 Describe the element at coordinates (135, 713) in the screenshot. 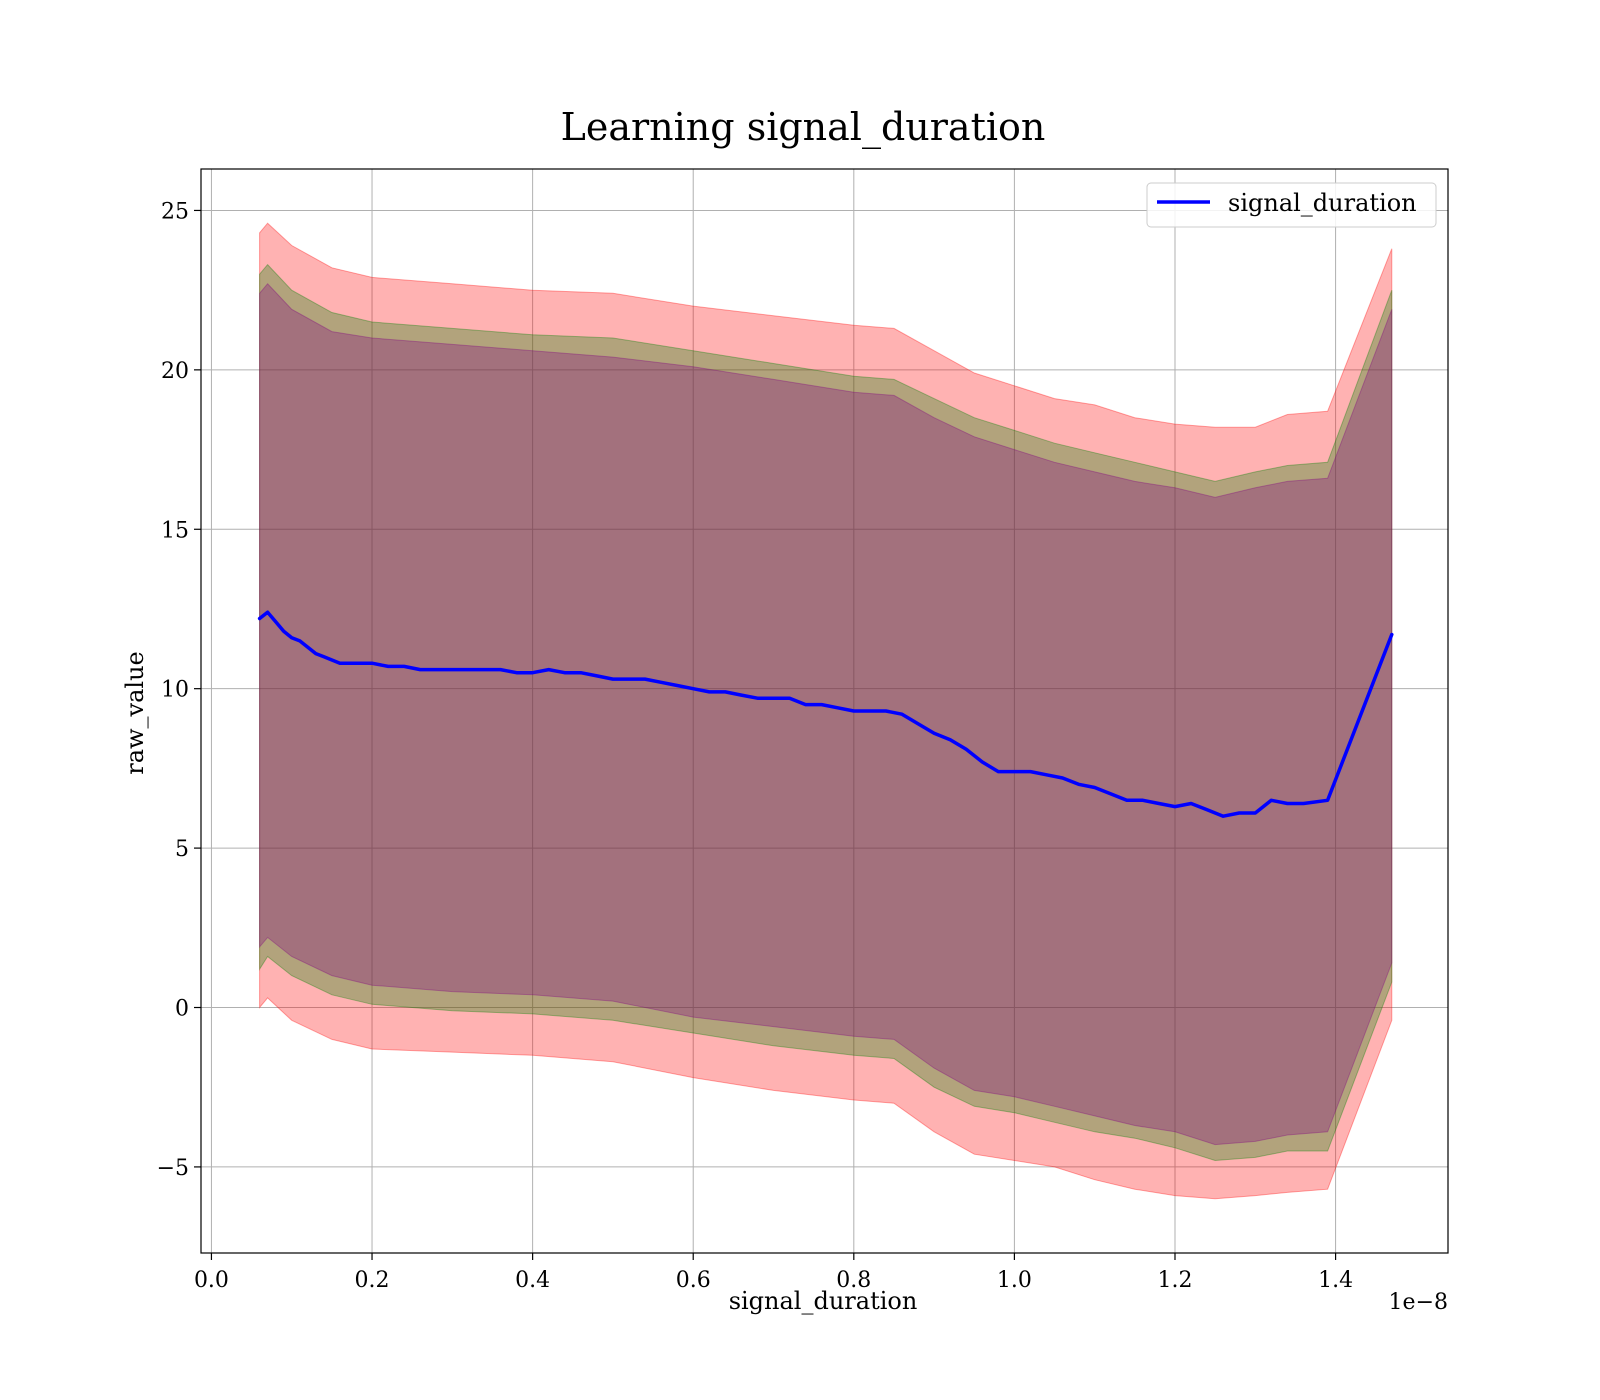

I see `y-axis-label: raw_value` at that location.